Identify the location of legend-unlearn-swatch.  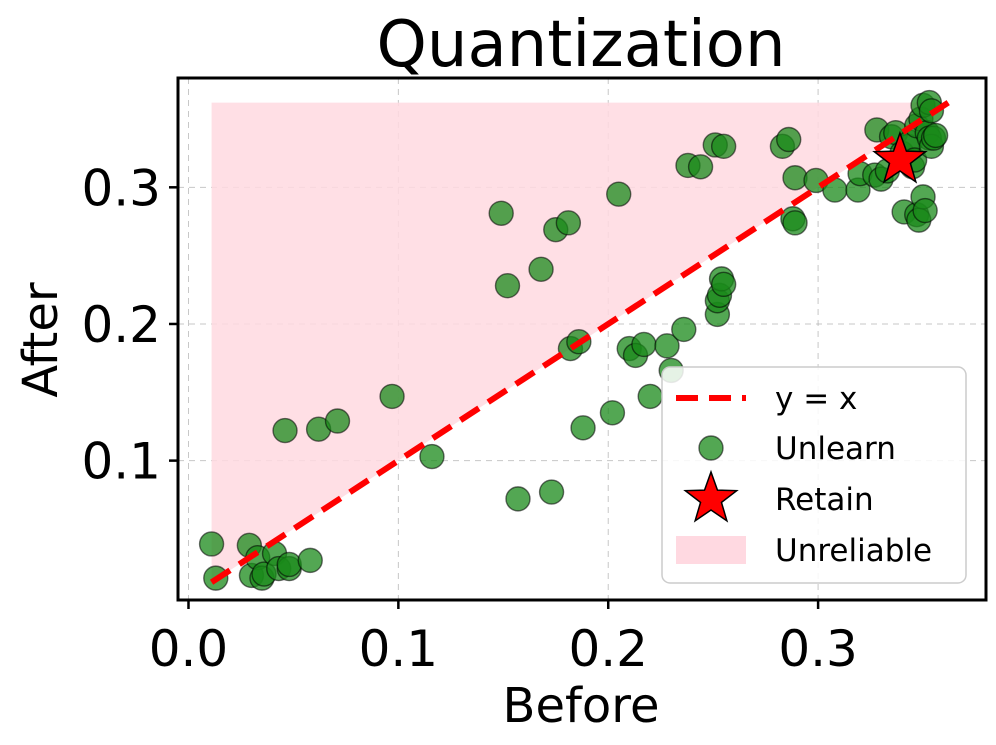
(711, 448).